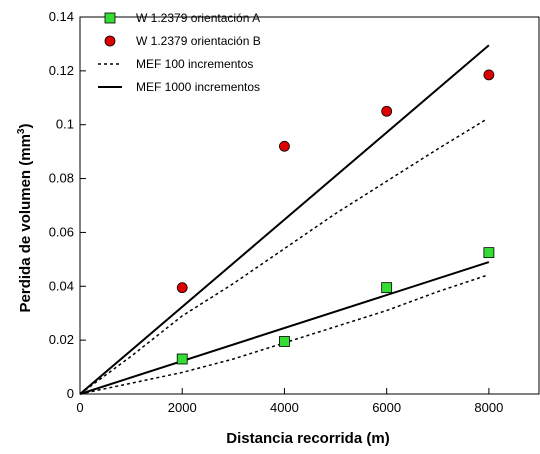  What do you see at coordinates (488, 407) in the screenshot?
I see `x-tick-label: 8000` at bounding box center [488, 407].